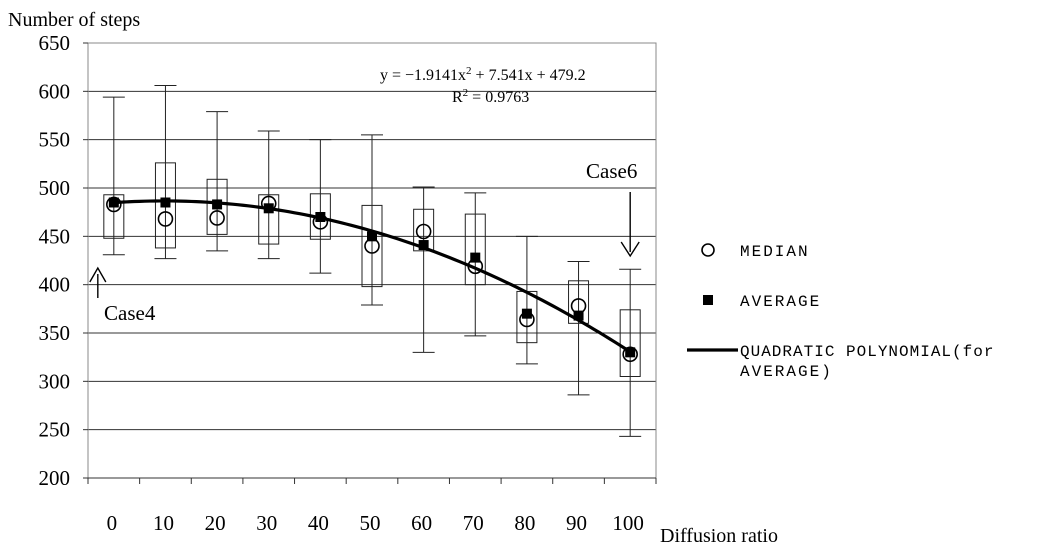 This screenshot has width=1038, height=546. Describe the element at coordinates (529, 75) in the screenshot. I see `fit-equation-rest: + 7.541x + 479.2` at that location.